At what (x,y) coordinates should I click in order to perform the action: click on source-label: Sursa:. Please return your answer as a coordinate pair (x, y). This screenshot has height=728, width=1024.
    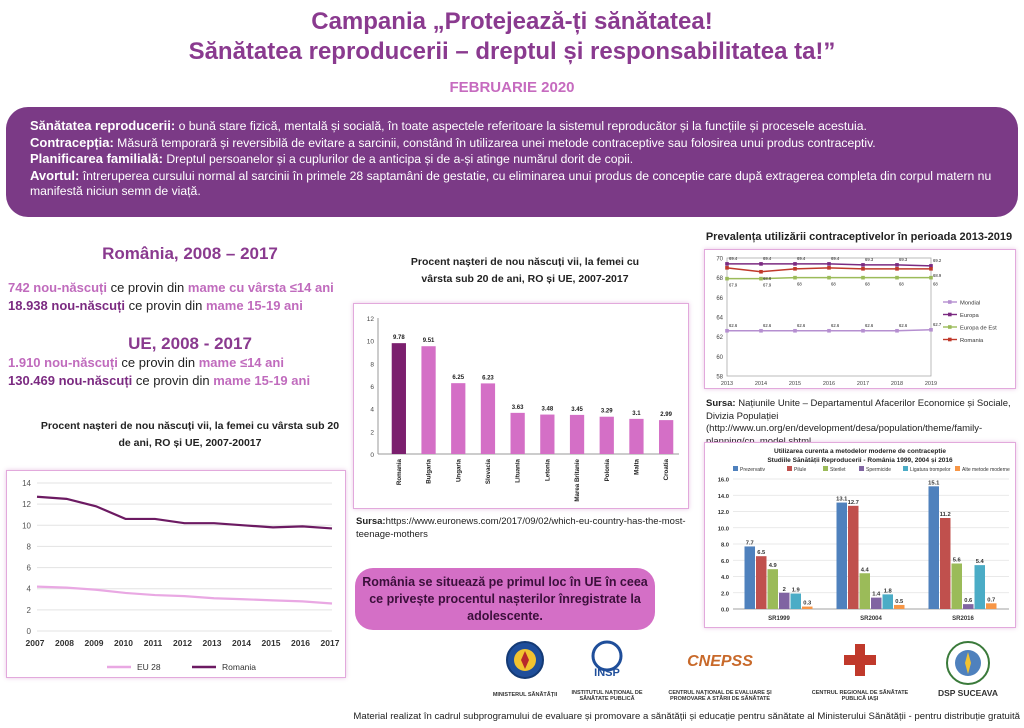
    Looking at the image, I should click on (371, 521).